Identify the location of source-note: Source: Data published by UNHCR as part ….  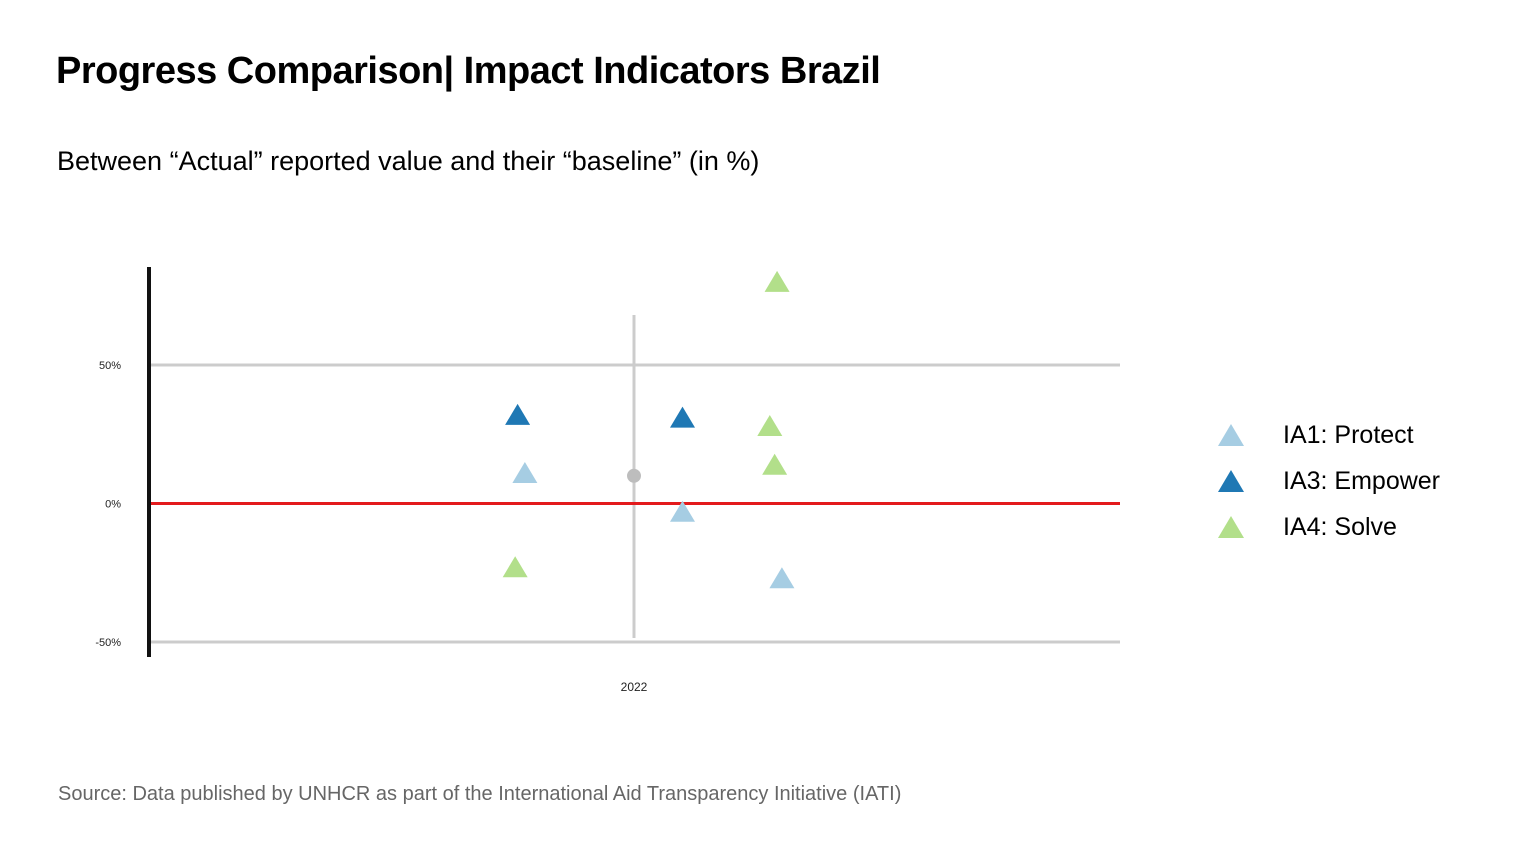
(480, 794).